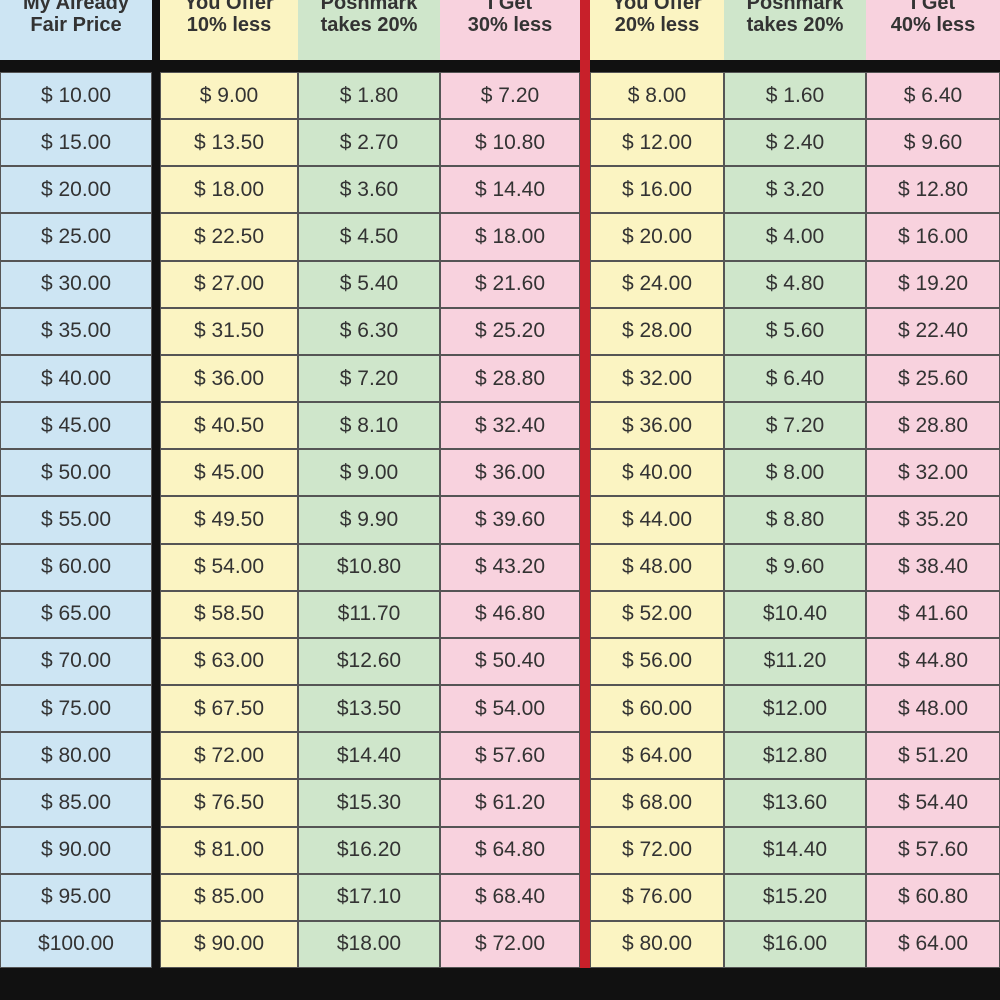  Describe the element at coordinates (795, 756) in the screenshot. I see `price-cell: $12.80` at that location.